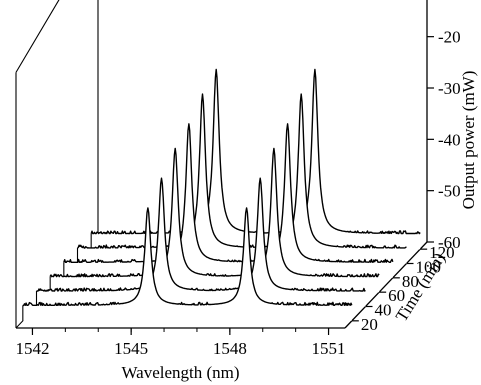  Describe the element at coordinates (230, 348) in the screenshot. I see `x-tick-label-1548: 1548` at that location.